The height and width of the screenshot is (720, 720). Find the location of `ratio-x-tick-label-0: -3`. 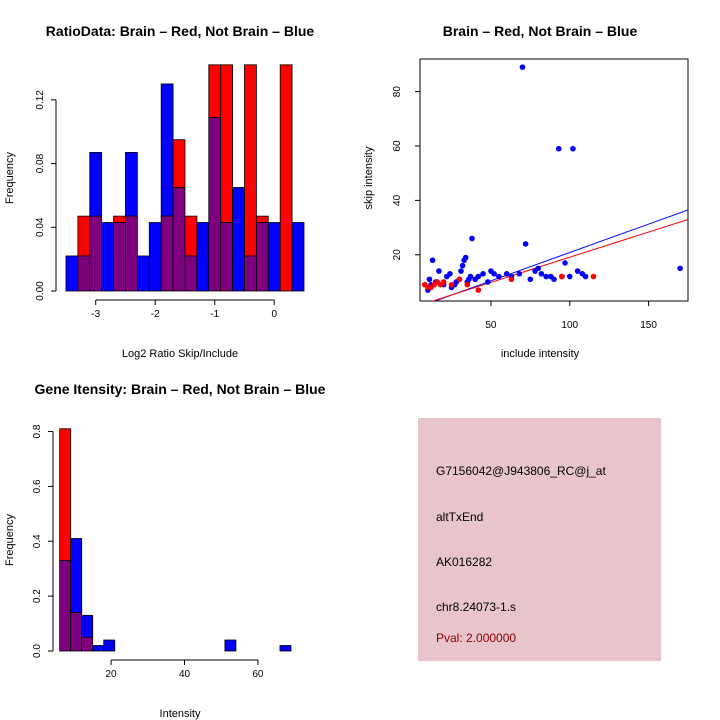

ratio-x-tick-label-0: -3 is located at coordinates (95, 314).